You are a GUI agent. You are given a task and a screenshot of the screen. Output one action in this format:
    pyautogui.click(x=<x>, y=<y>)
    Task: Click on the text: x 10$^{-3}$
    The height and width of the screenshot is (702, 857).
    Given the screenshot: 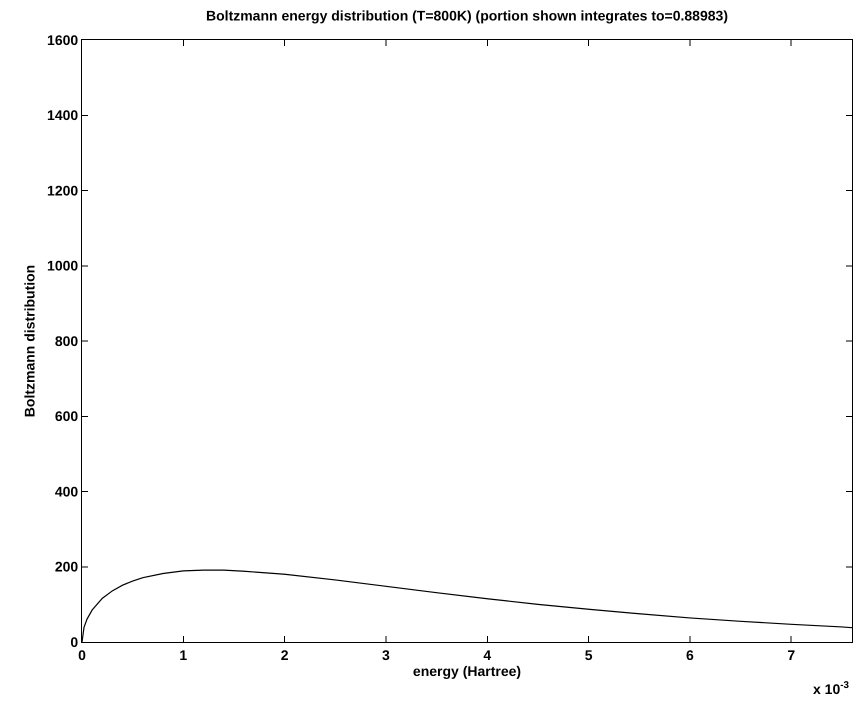 What is the action you would take?
    pyautogui.click(x=831, y=688)
    